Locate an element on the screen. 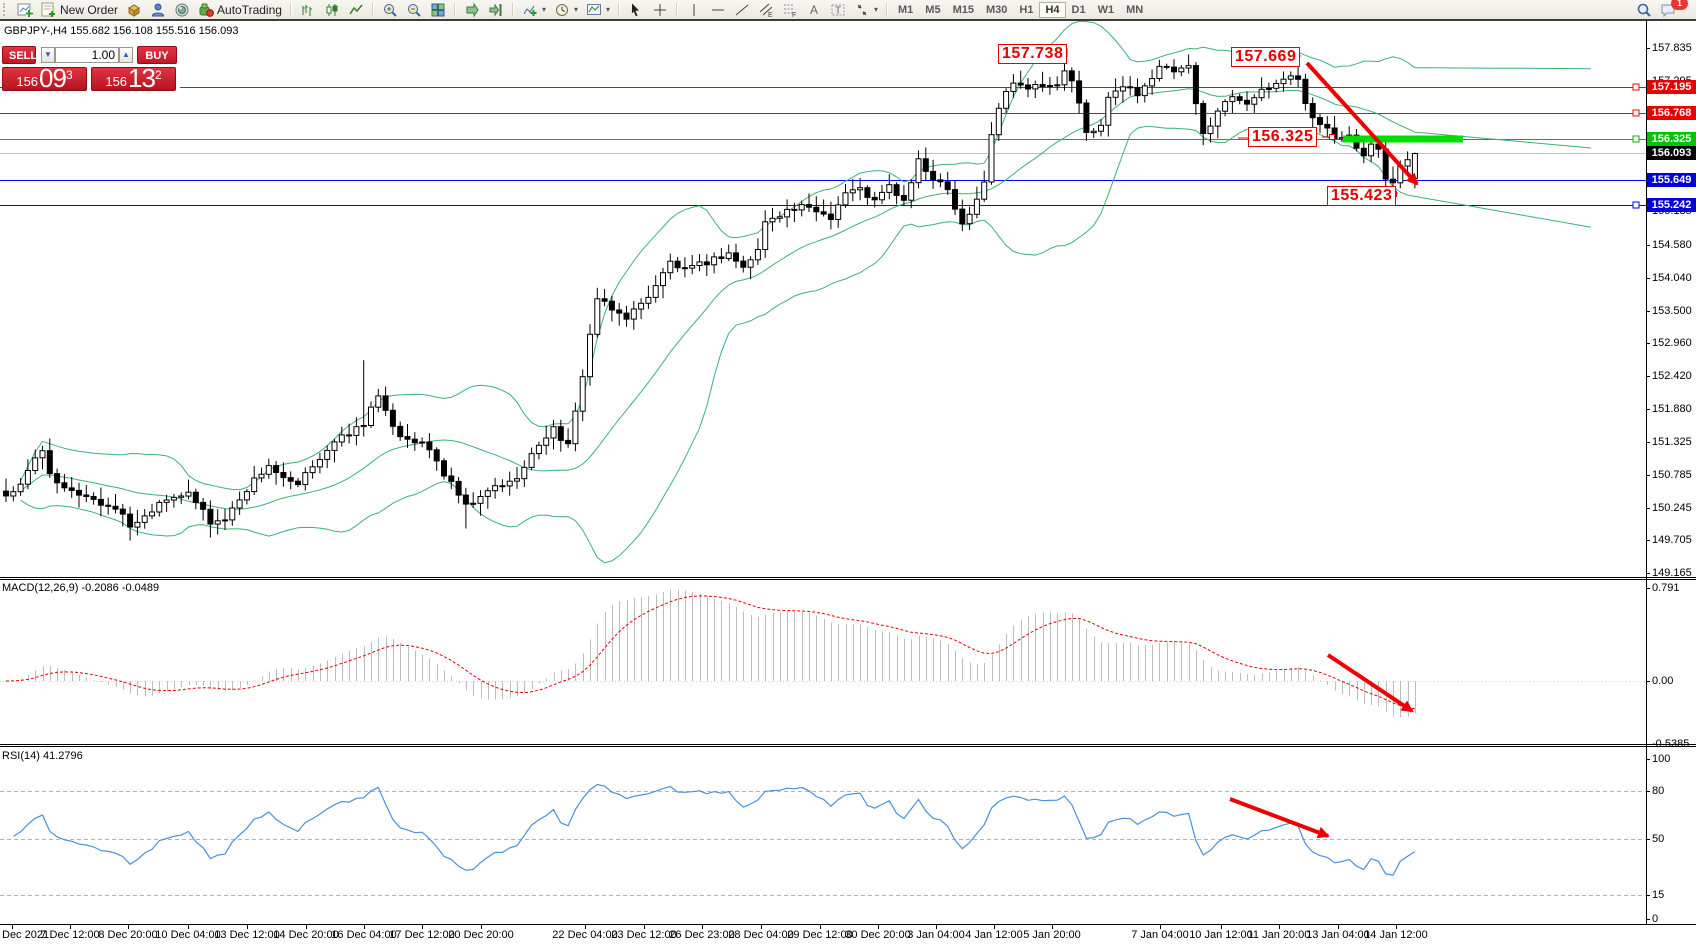 Image resolution: width=1696 pixels, height=944 pixels. navigator-button is located at coordinates (182, 9).